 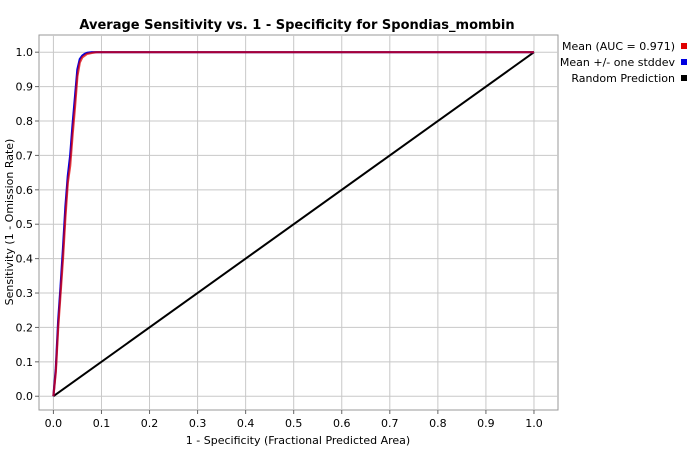 What do you see at coordinates (54, 423) in the screenshot?
I see `x-tick-label: 0.0` at bounding box center [54, 423].